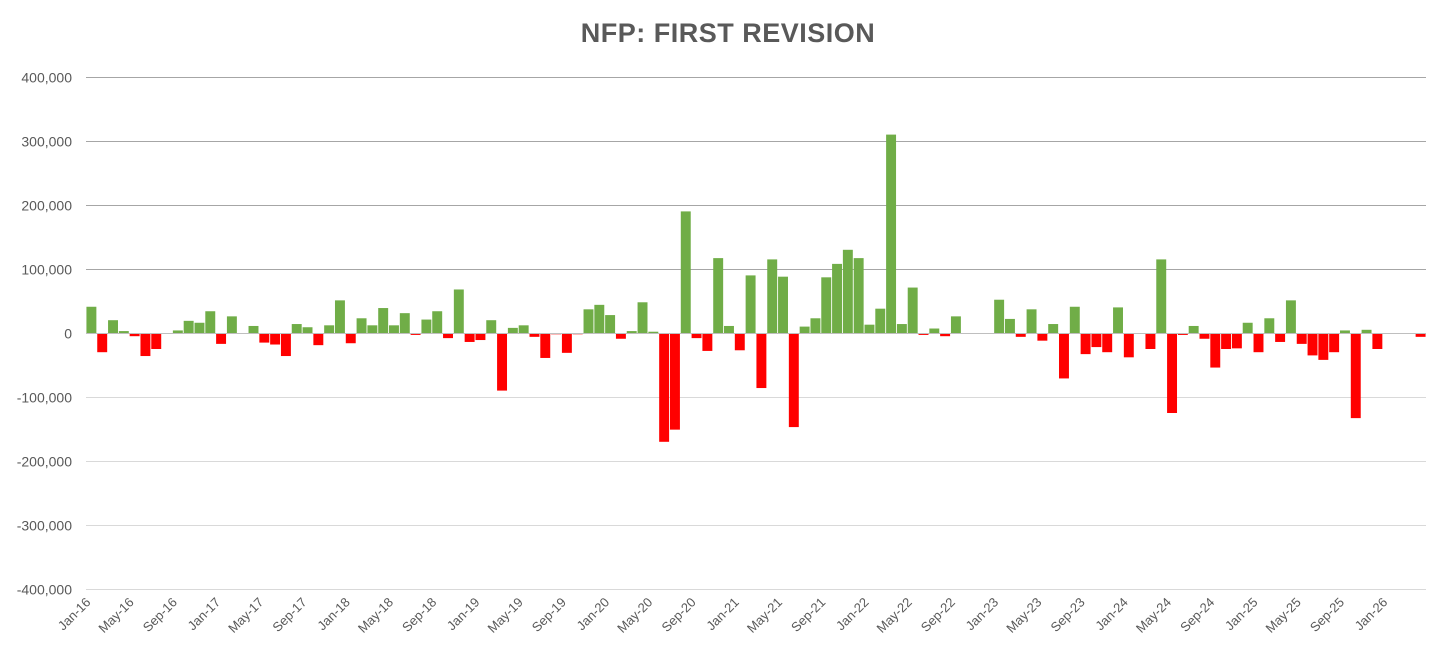  I want to click on x-tick-label: Jan-23, so click(982, 614).